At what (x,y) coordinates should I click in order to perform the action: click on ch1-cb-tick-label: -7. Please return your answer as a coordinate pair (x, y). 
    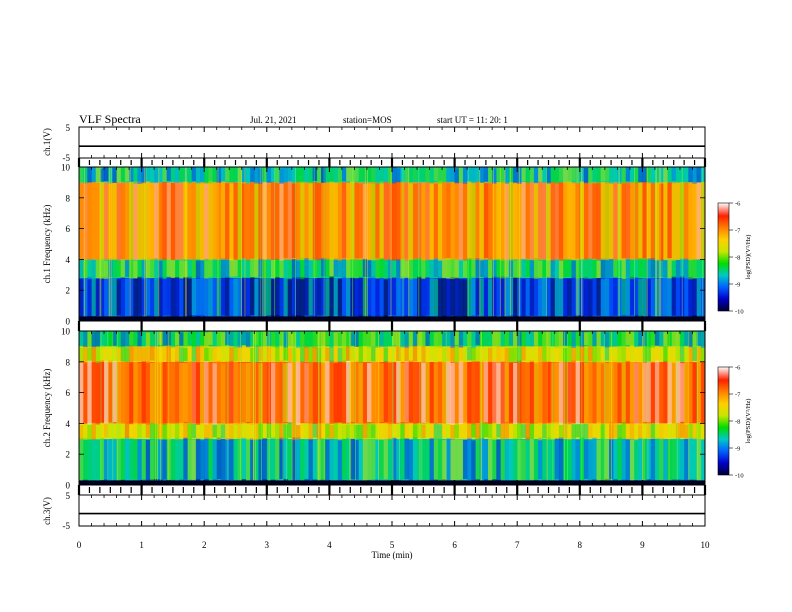
    Looking at the image, I should click on (738, 231).